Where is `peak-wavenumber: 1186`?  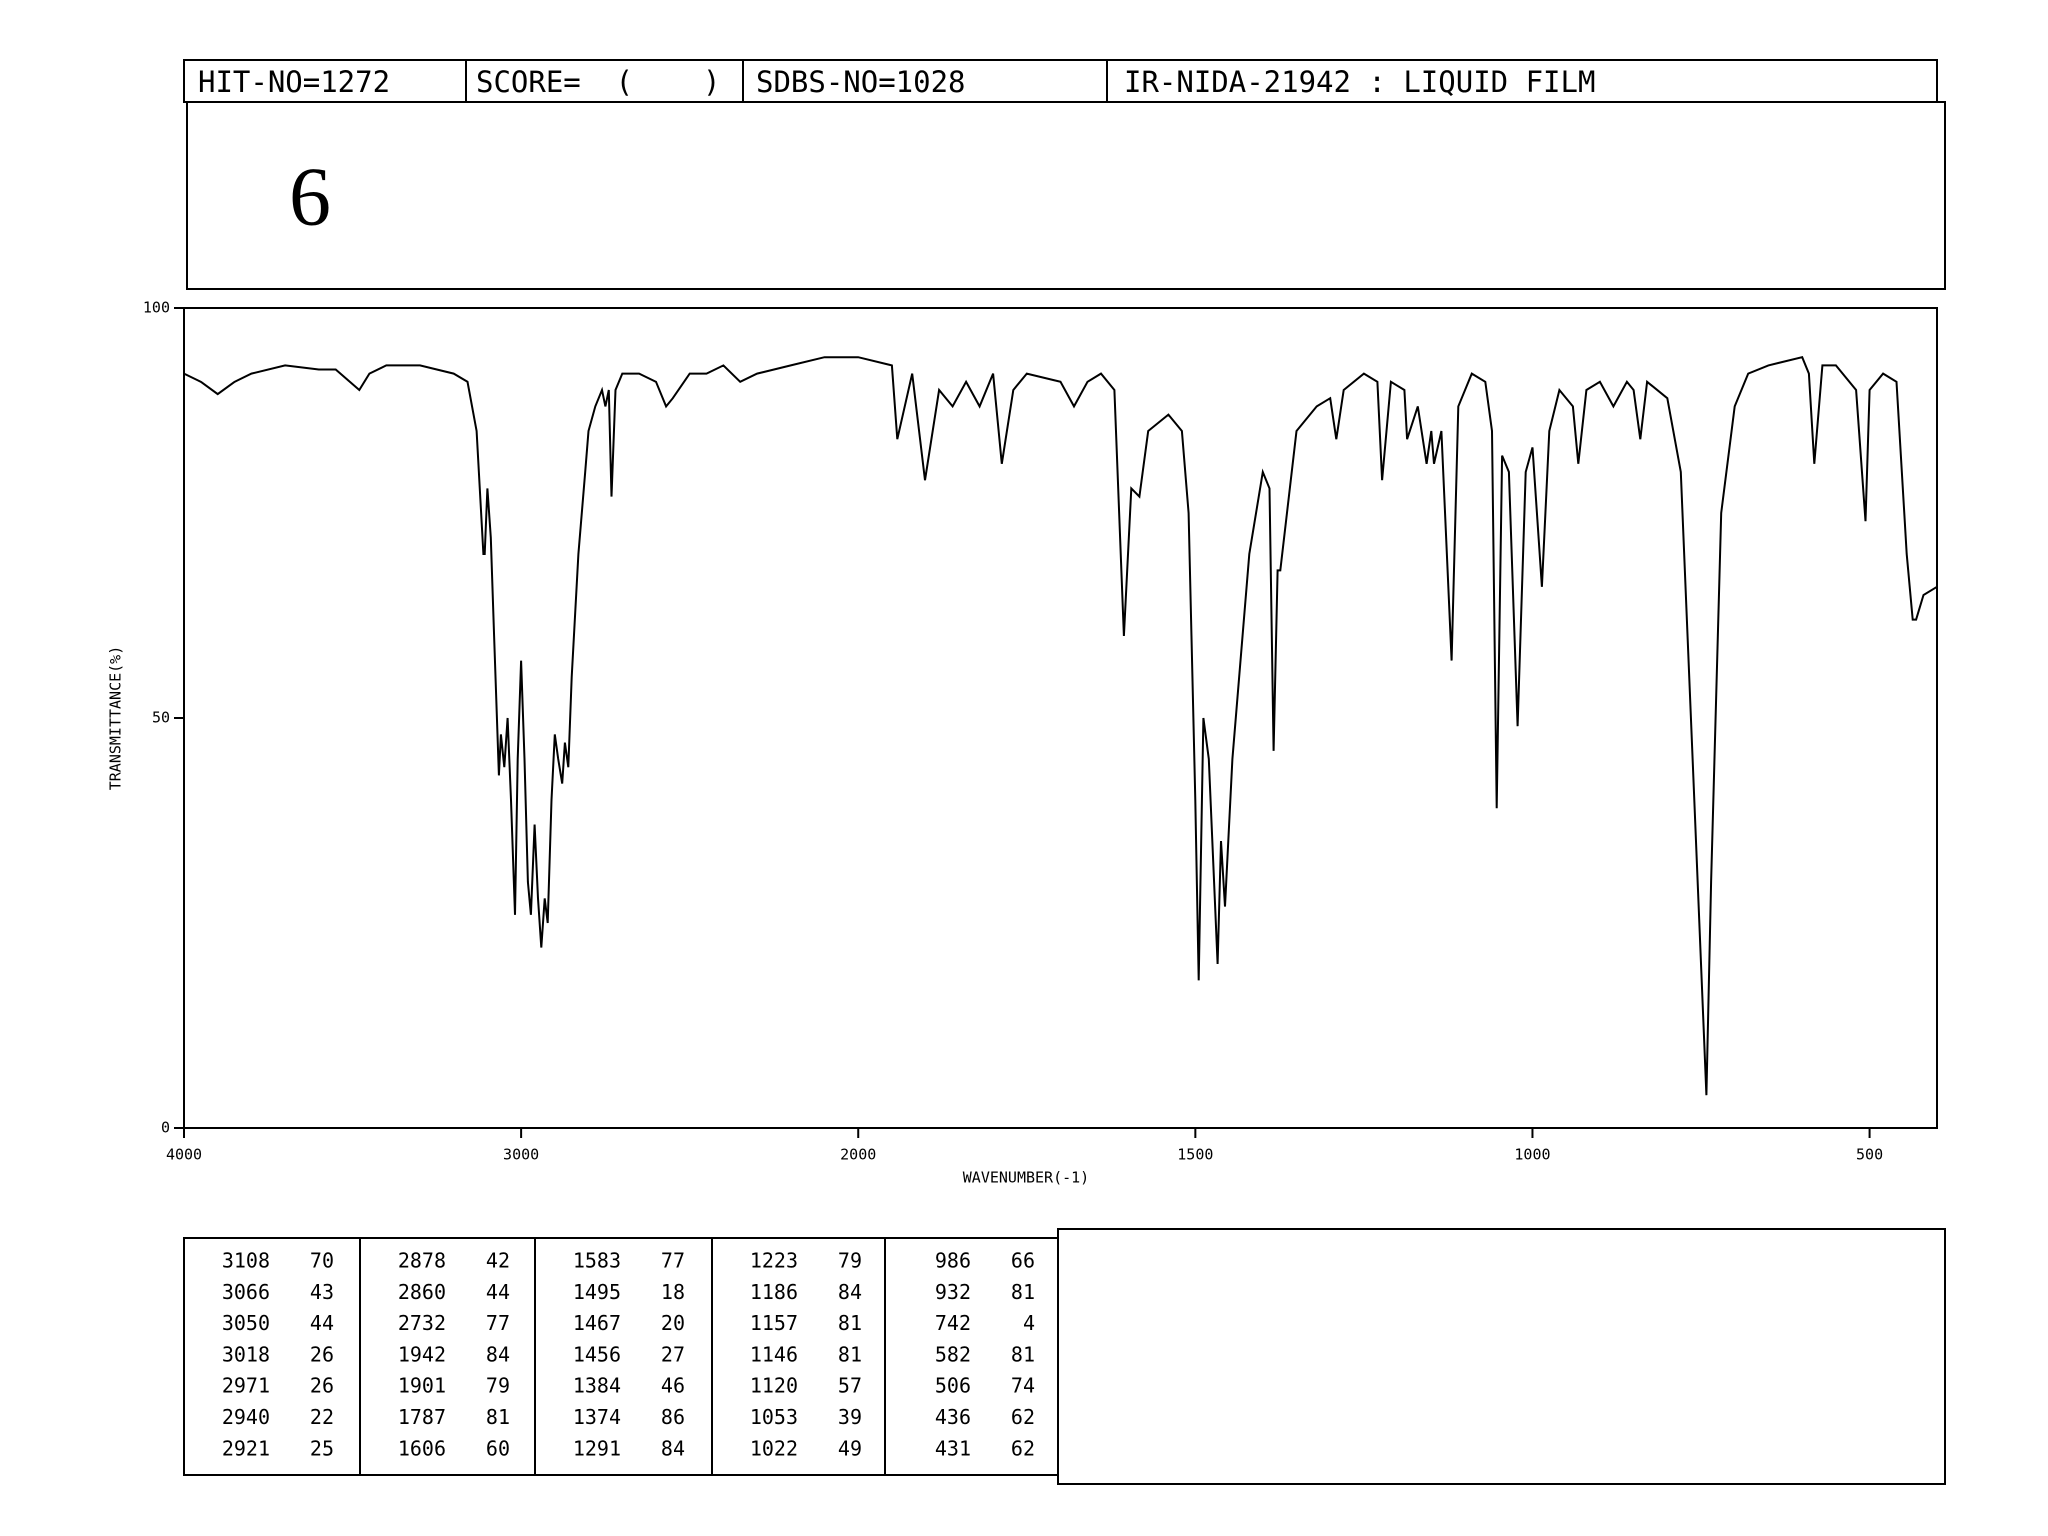
peak-wavenumber: 1186 is located at coordinates (774, 1292).